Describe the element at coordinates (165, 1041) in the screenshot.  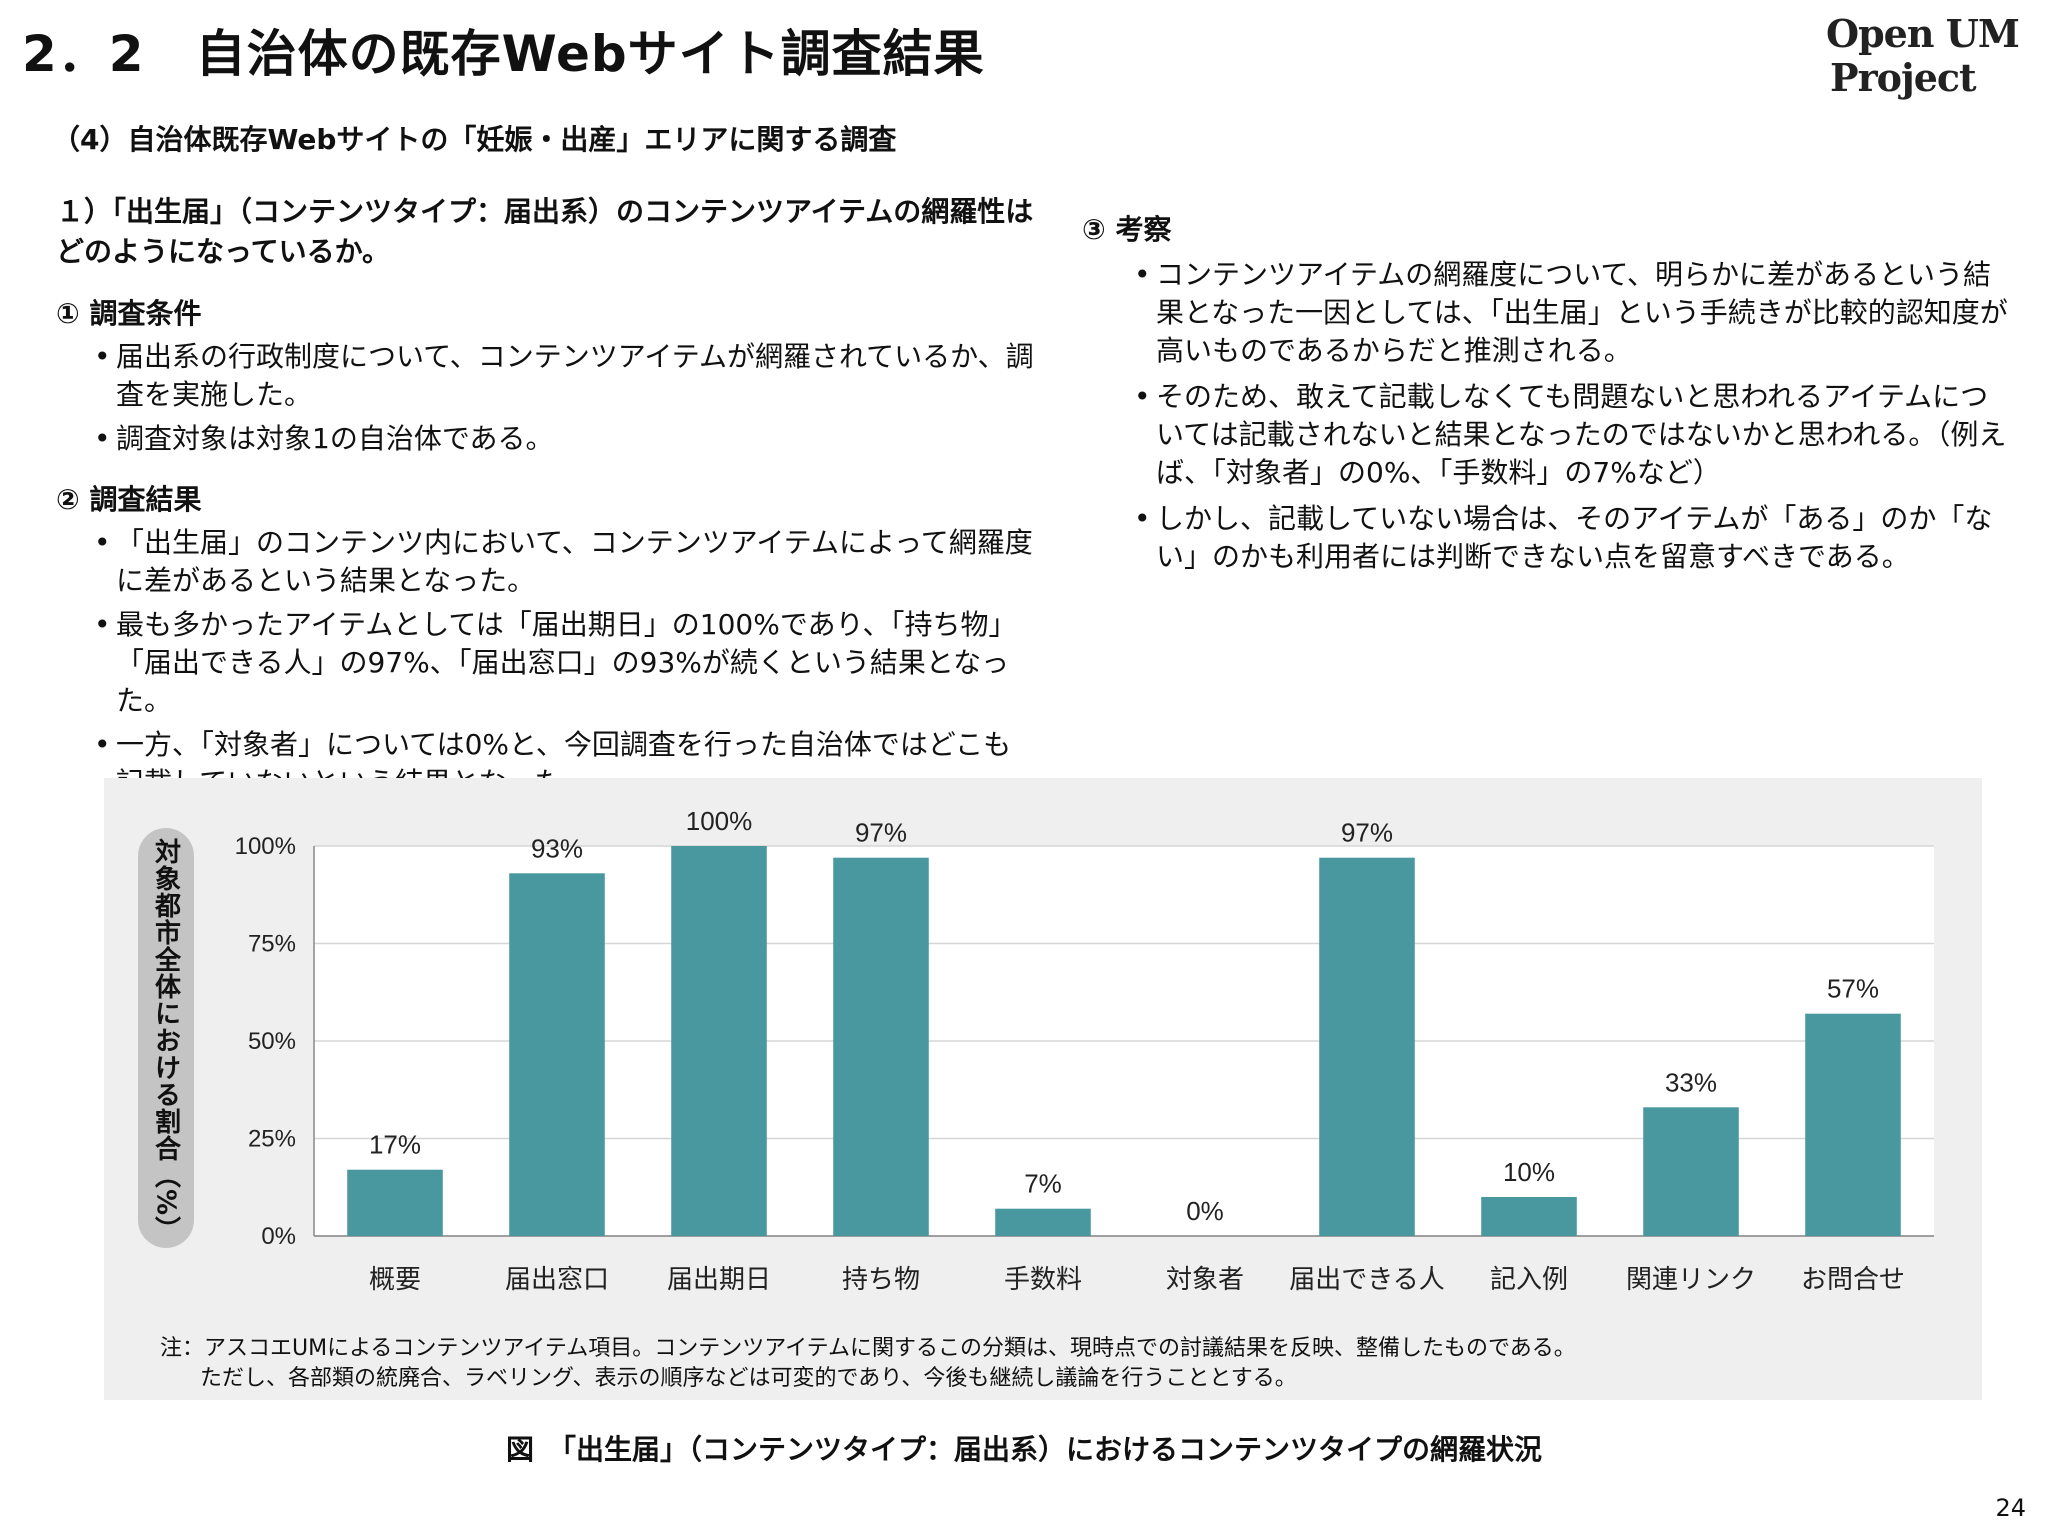
I see `y-axis-label: 対象都市全体における割合（%）` at that location.